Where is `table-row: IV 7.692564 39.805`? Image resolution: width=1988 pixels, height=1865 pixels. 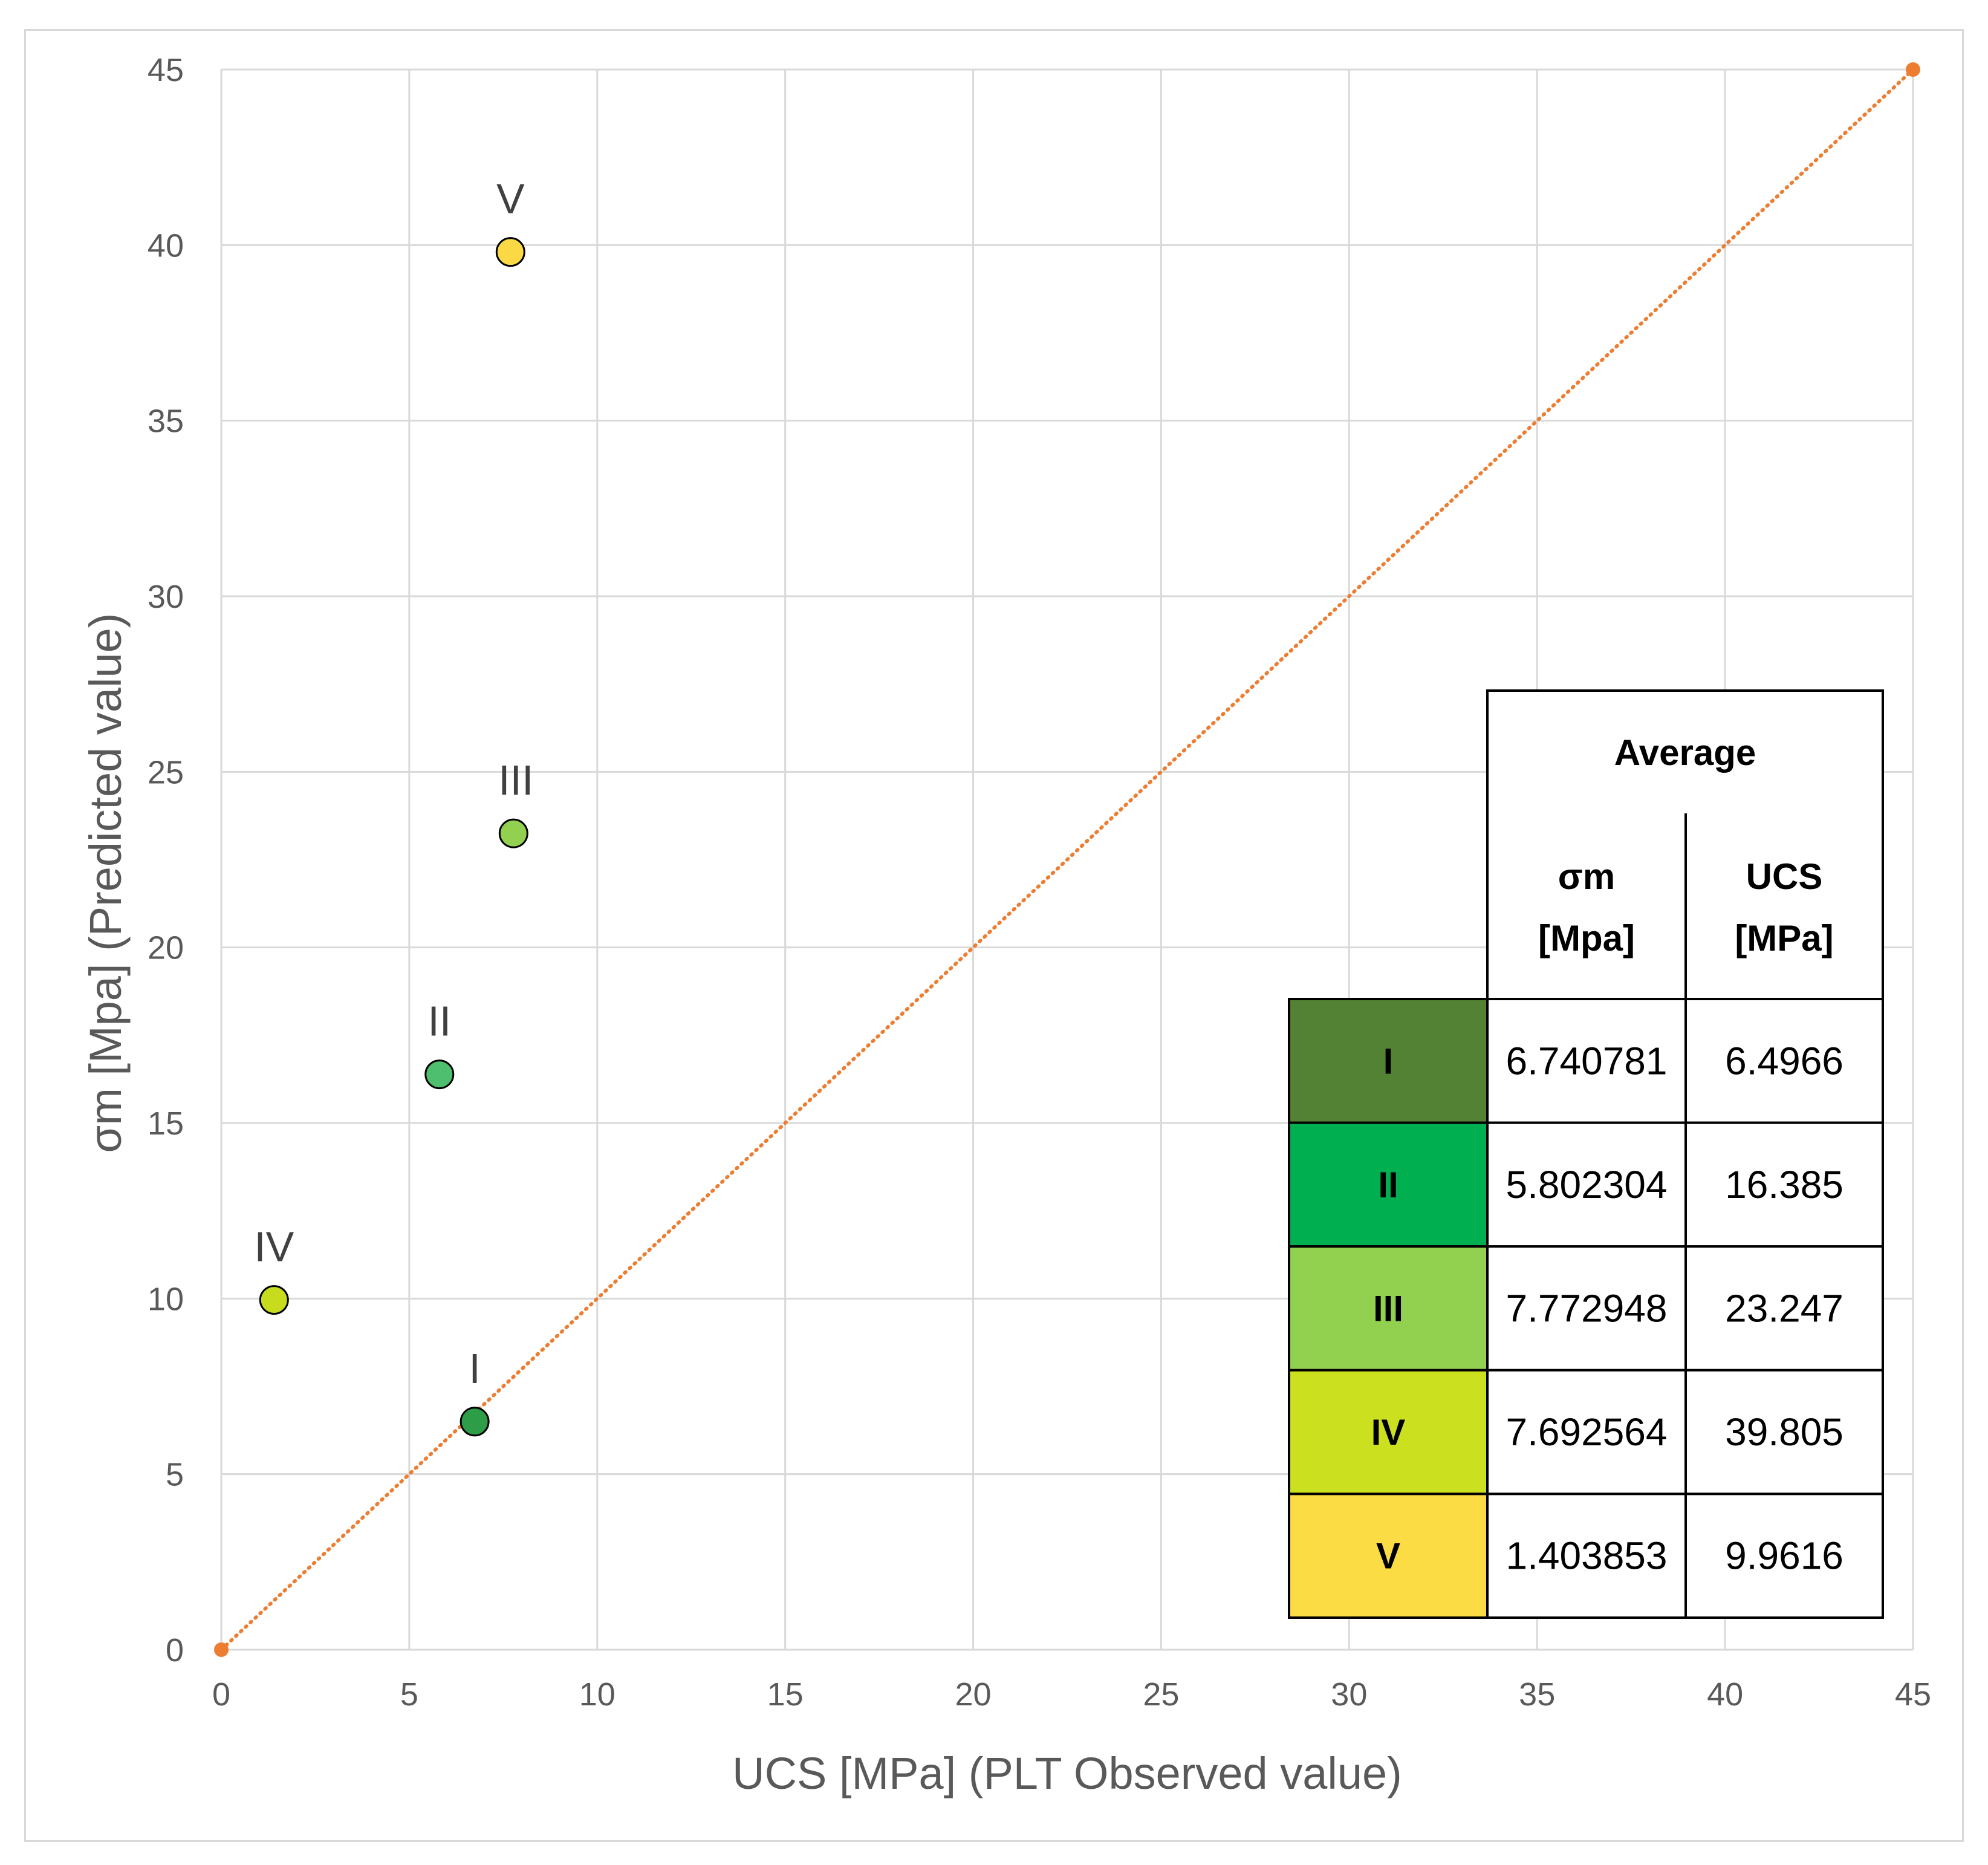
table-row: IV 7.692564 39.805 is located at coordinates (1586, 1432).